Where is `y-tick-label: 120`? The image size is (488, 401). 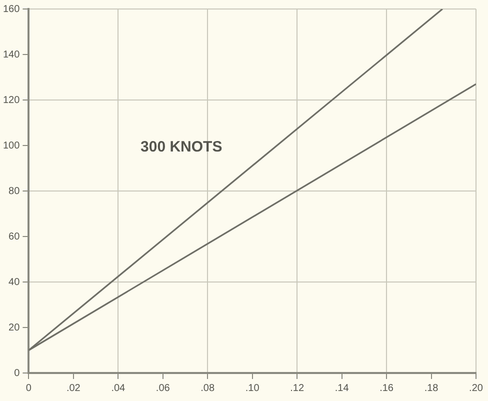 y-tick-label: 120 is located at coordinates (11, 100).